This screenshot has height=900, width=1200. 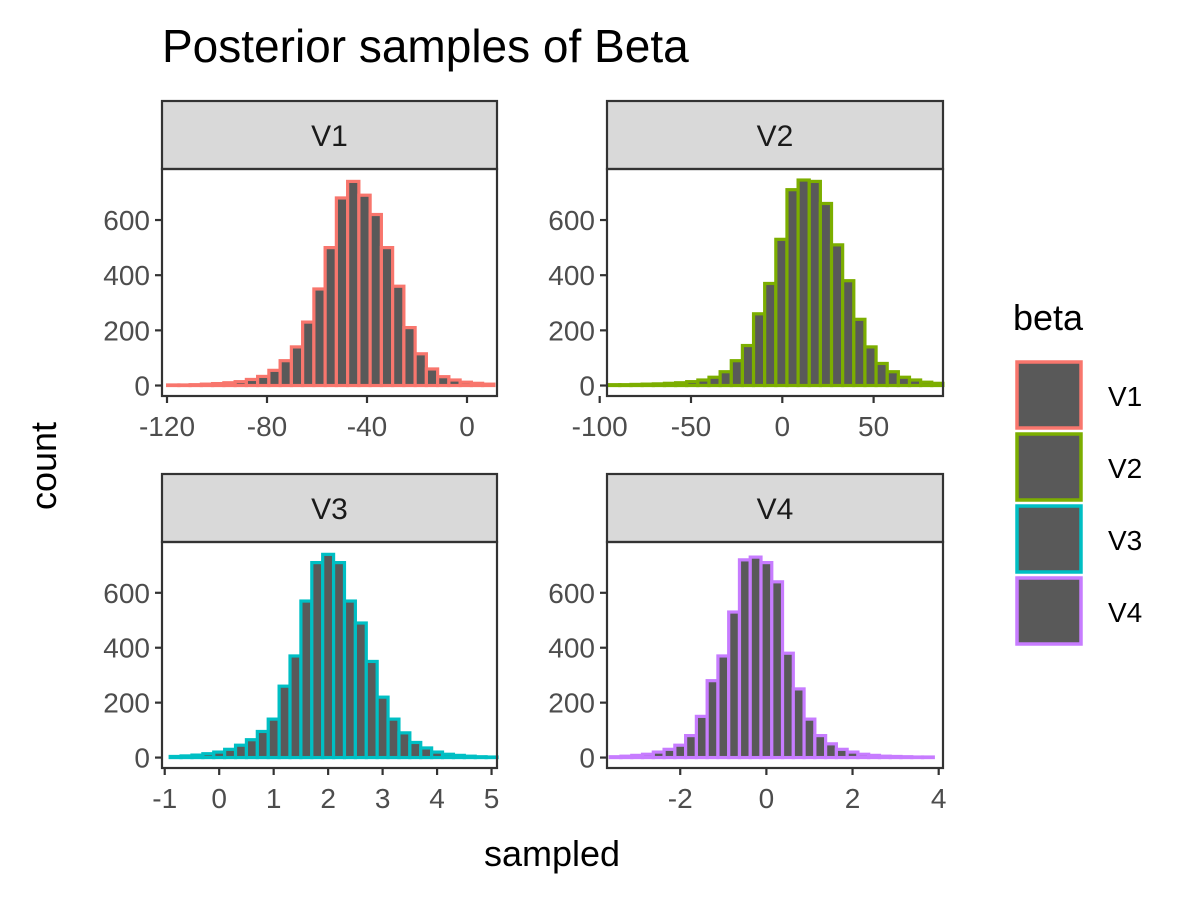 What do you see at coordinates (1049, 539) in the screenshot?
I see `legend-key-v3` at bounding box center [1049, 539].